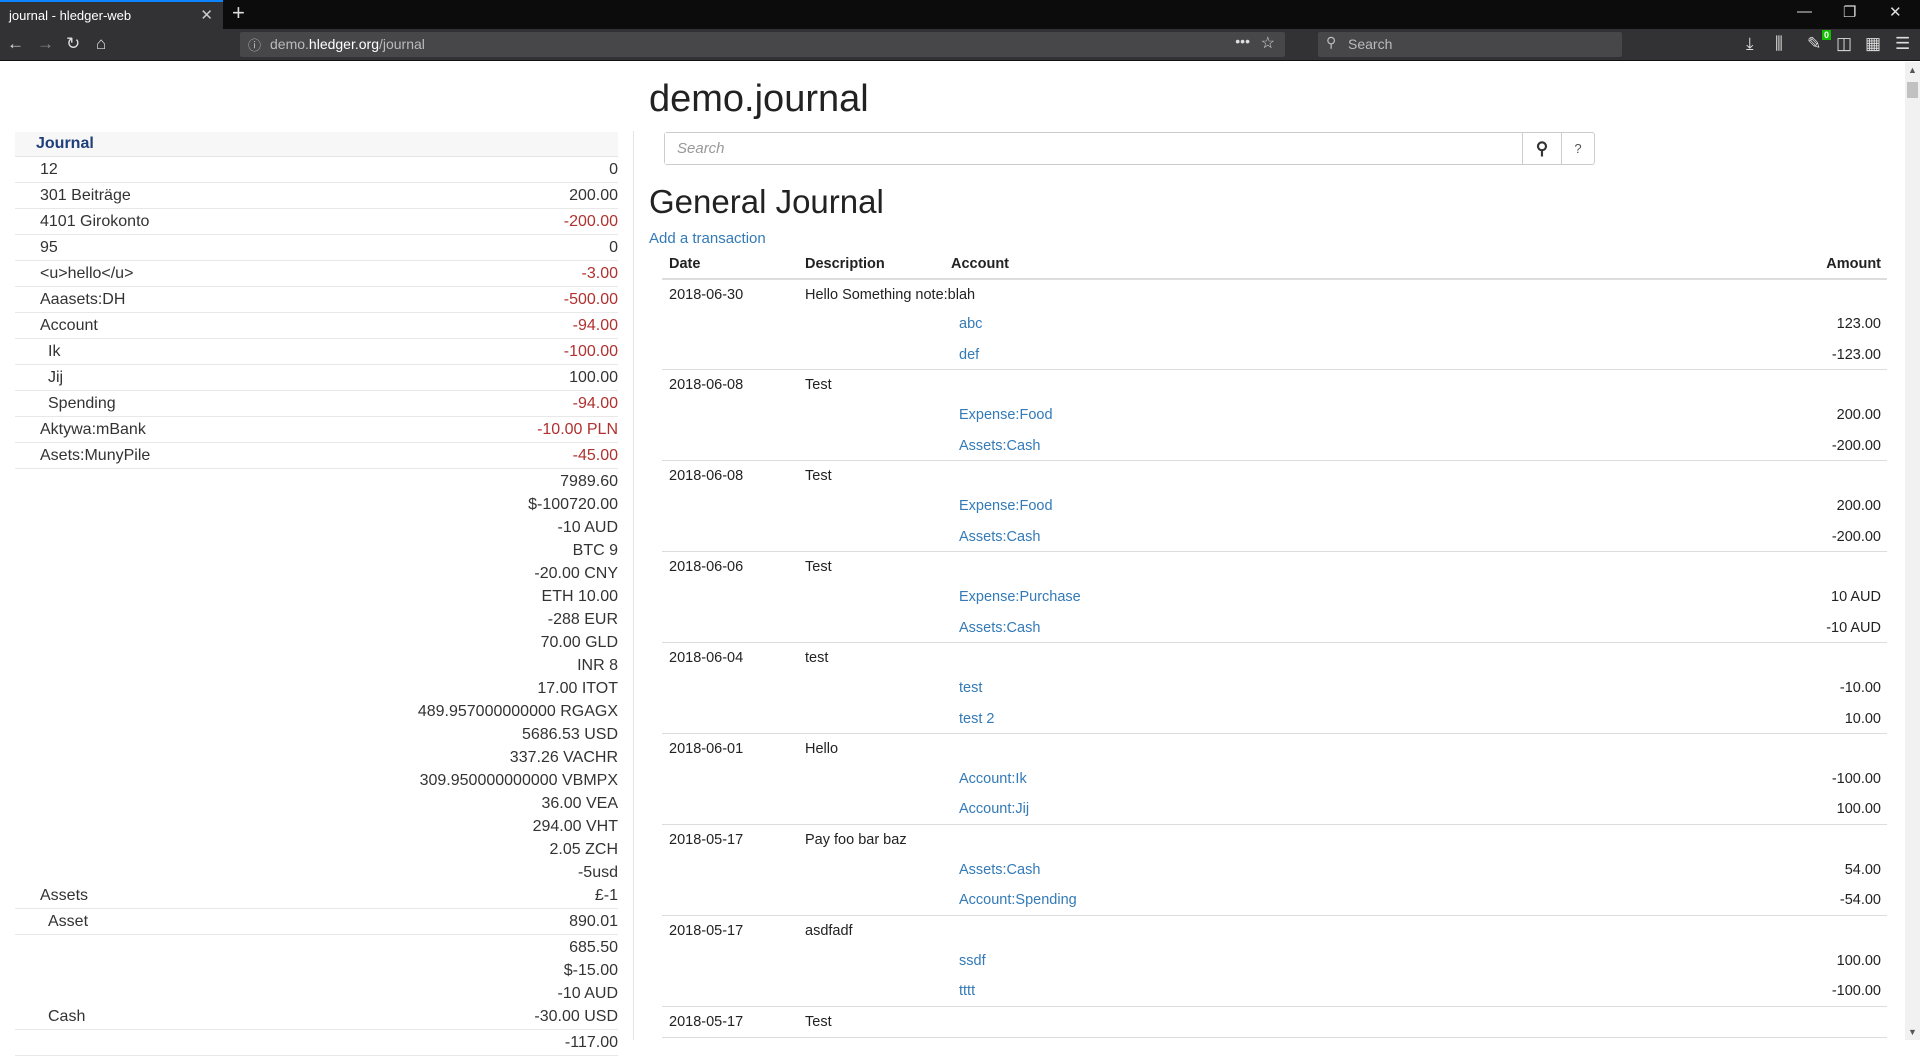 The width and height of the screenshot is (1920, 1056). I want to click on sidebar-account-row: Spending -94.00, so click(316, 404).